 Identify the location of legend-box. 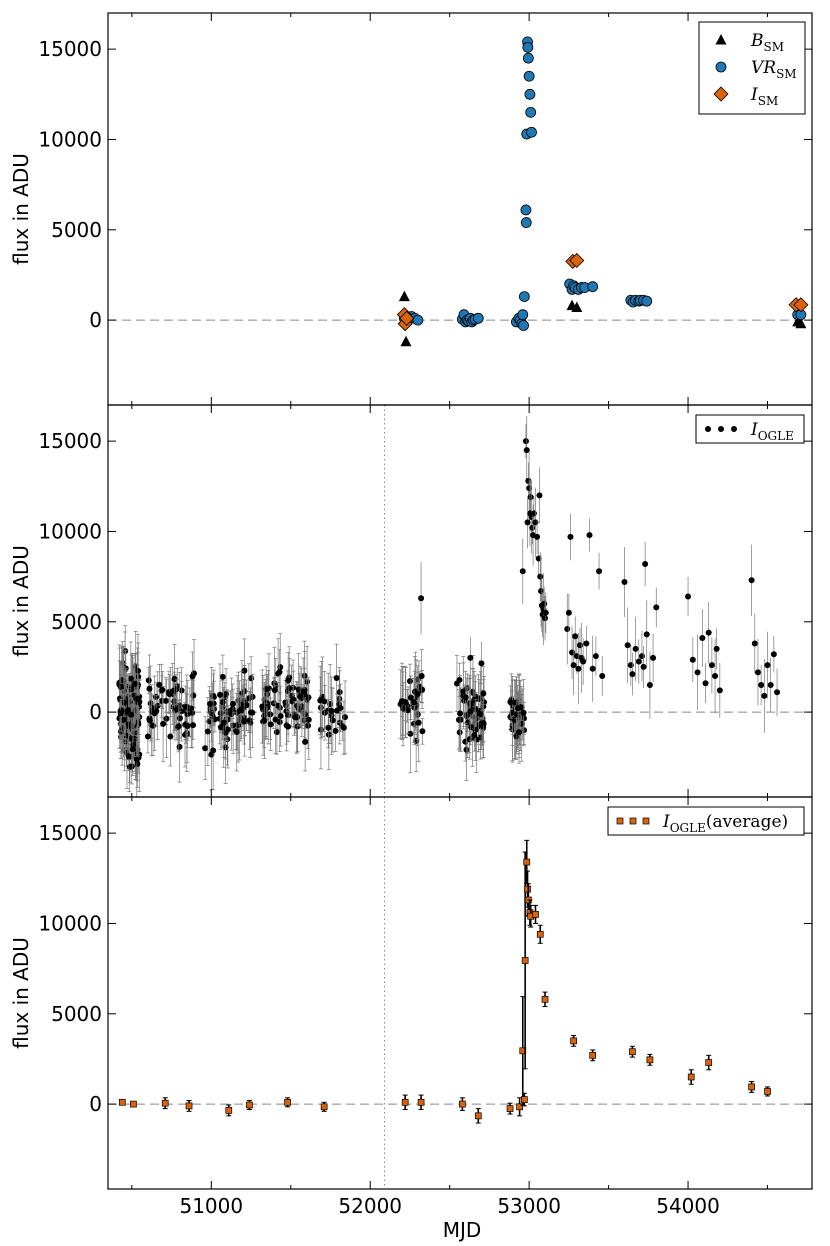
(750, 429).